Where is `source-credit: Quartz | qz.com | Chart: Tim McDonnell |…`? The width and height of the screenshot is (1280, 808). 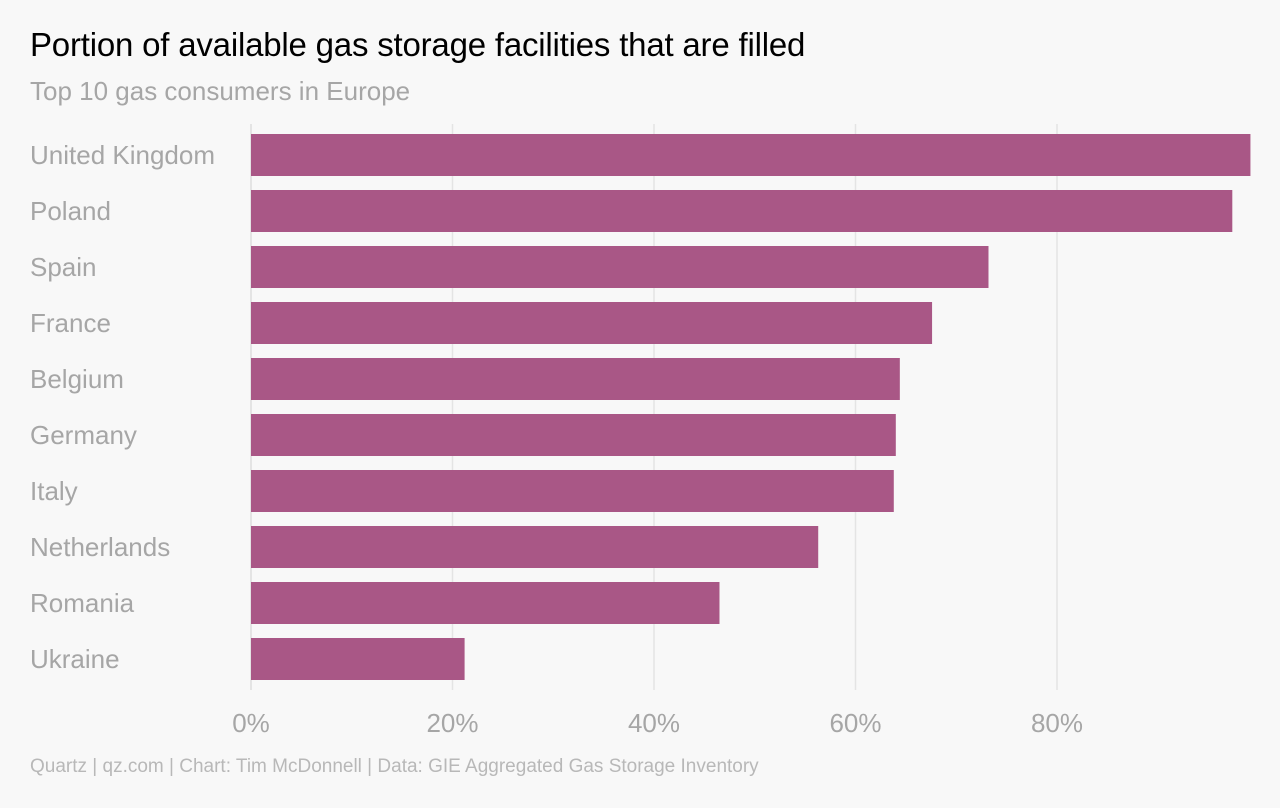 source-credit: Quartz | qz.com | Chart: Tim McDonnell |… is located at coordinates (394, 766).